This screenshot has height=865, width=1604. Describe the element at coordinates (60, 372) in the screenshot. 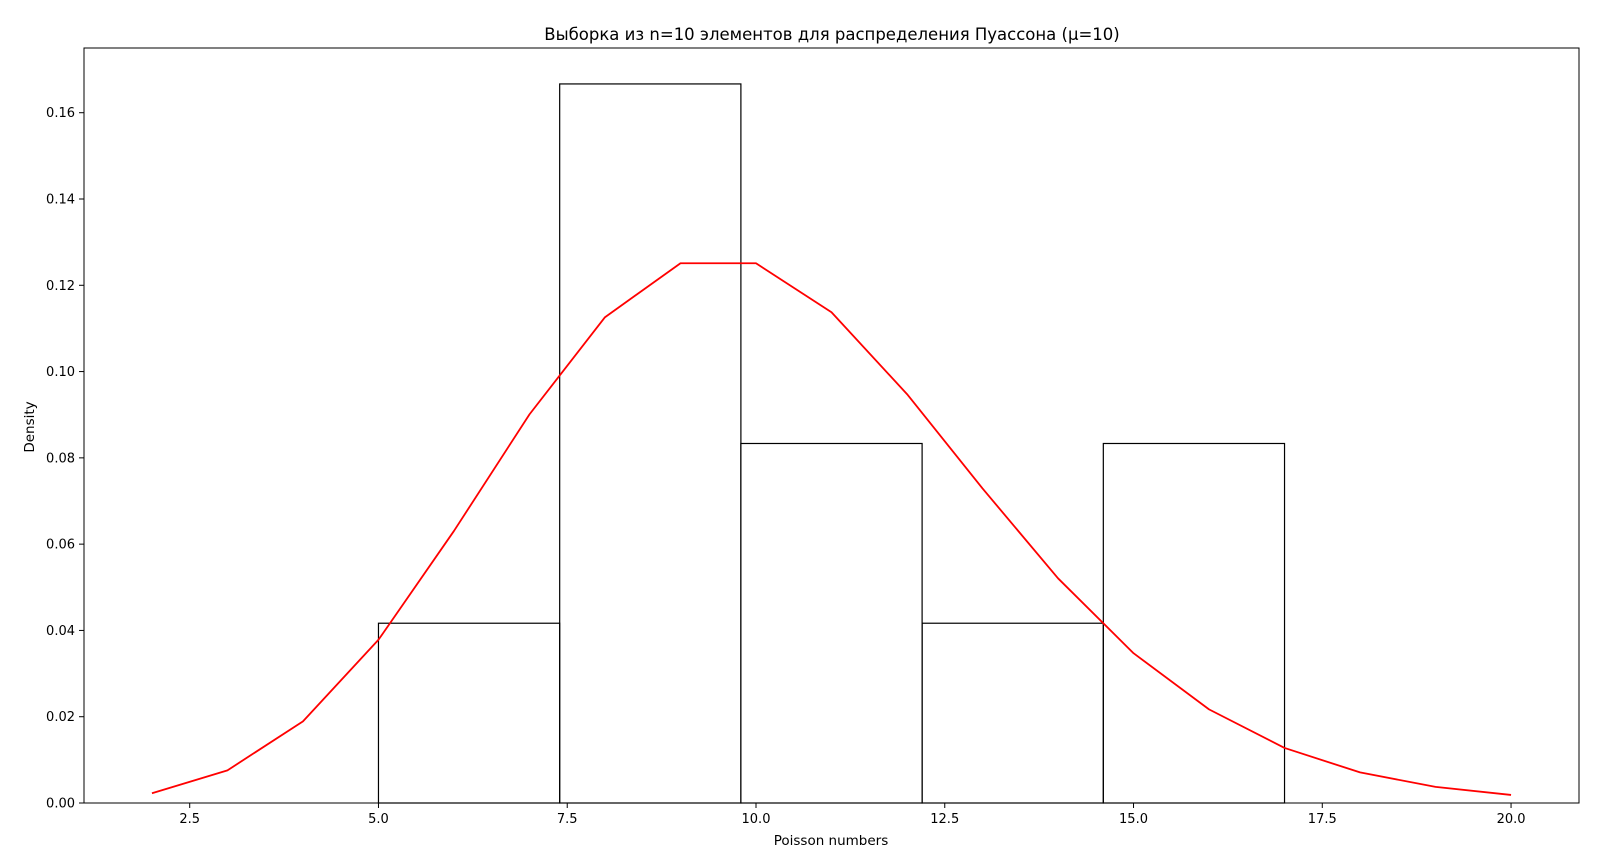

I see `y-tick-label-5: 0.10` at that location.